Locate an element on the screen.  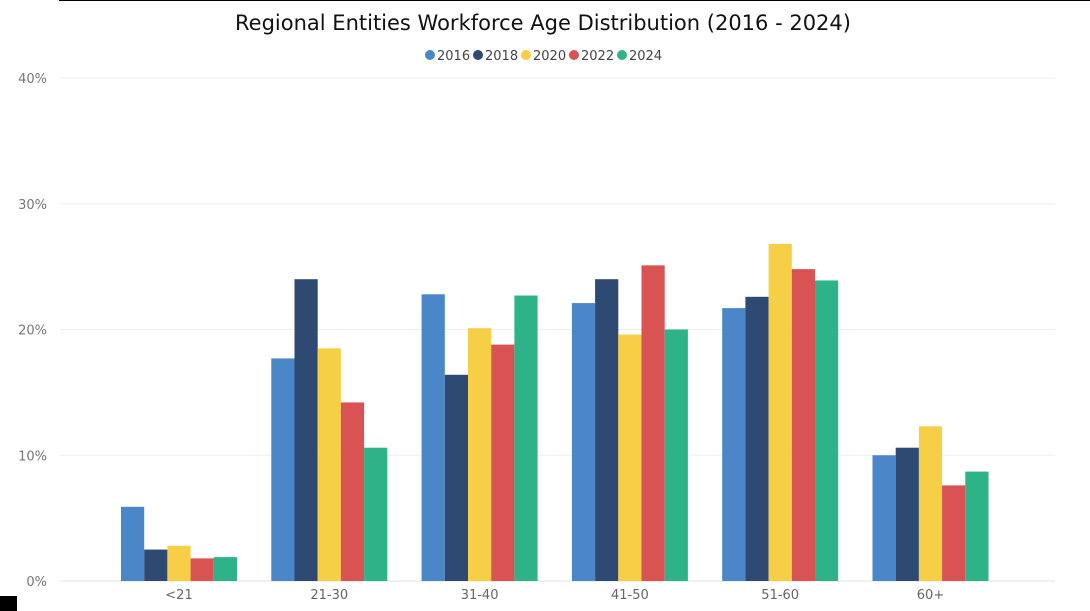
legend-item-2022: 2022 is located at coordinates (591, 56).